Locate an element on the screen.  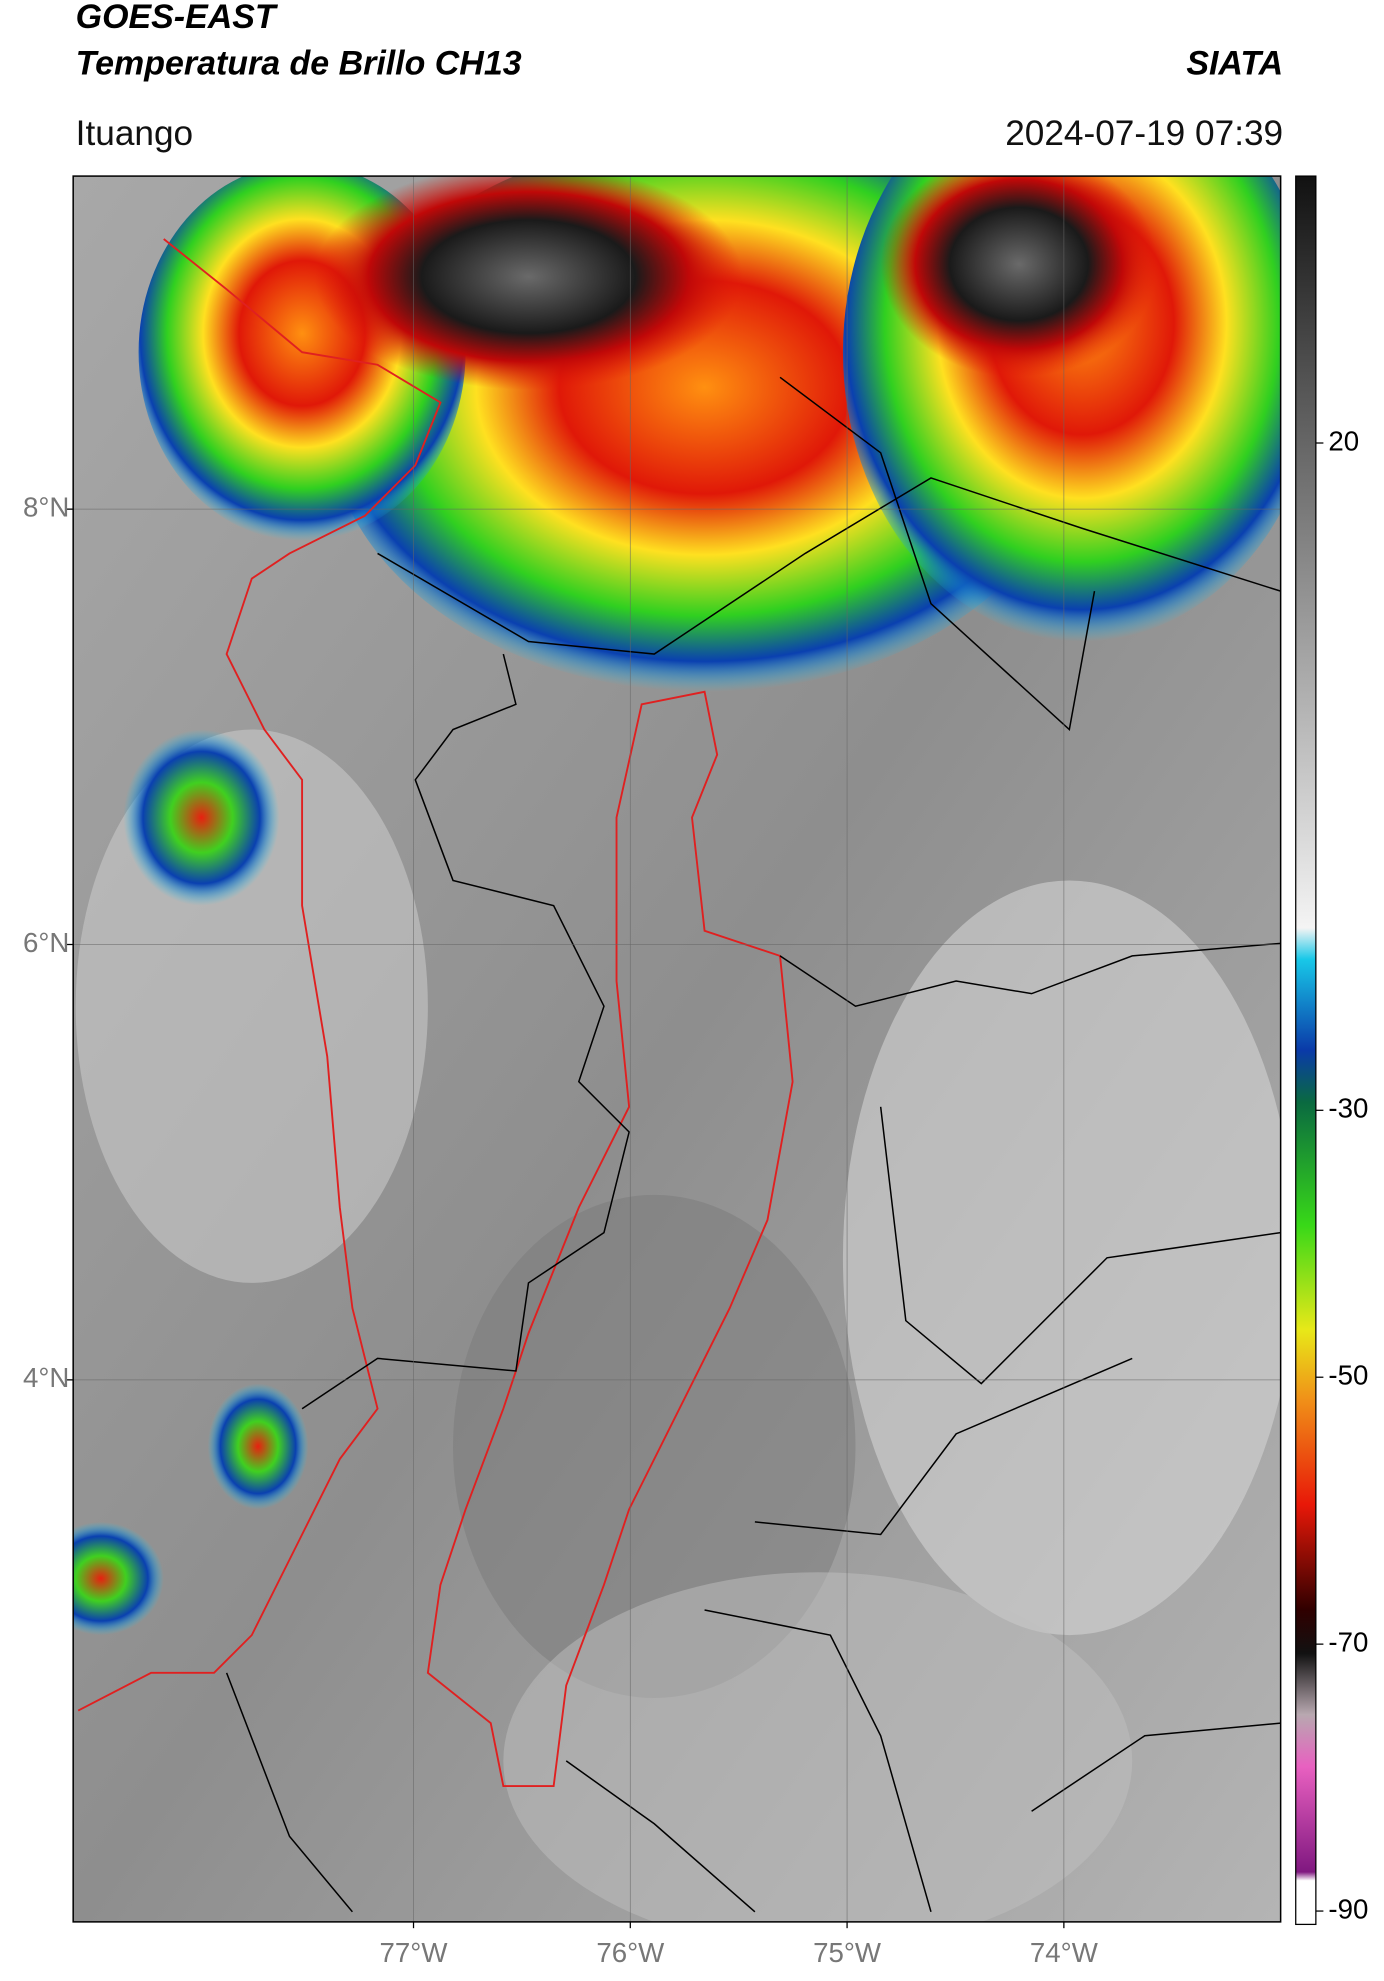
colorbar is located at coordinates (1306, 1050).